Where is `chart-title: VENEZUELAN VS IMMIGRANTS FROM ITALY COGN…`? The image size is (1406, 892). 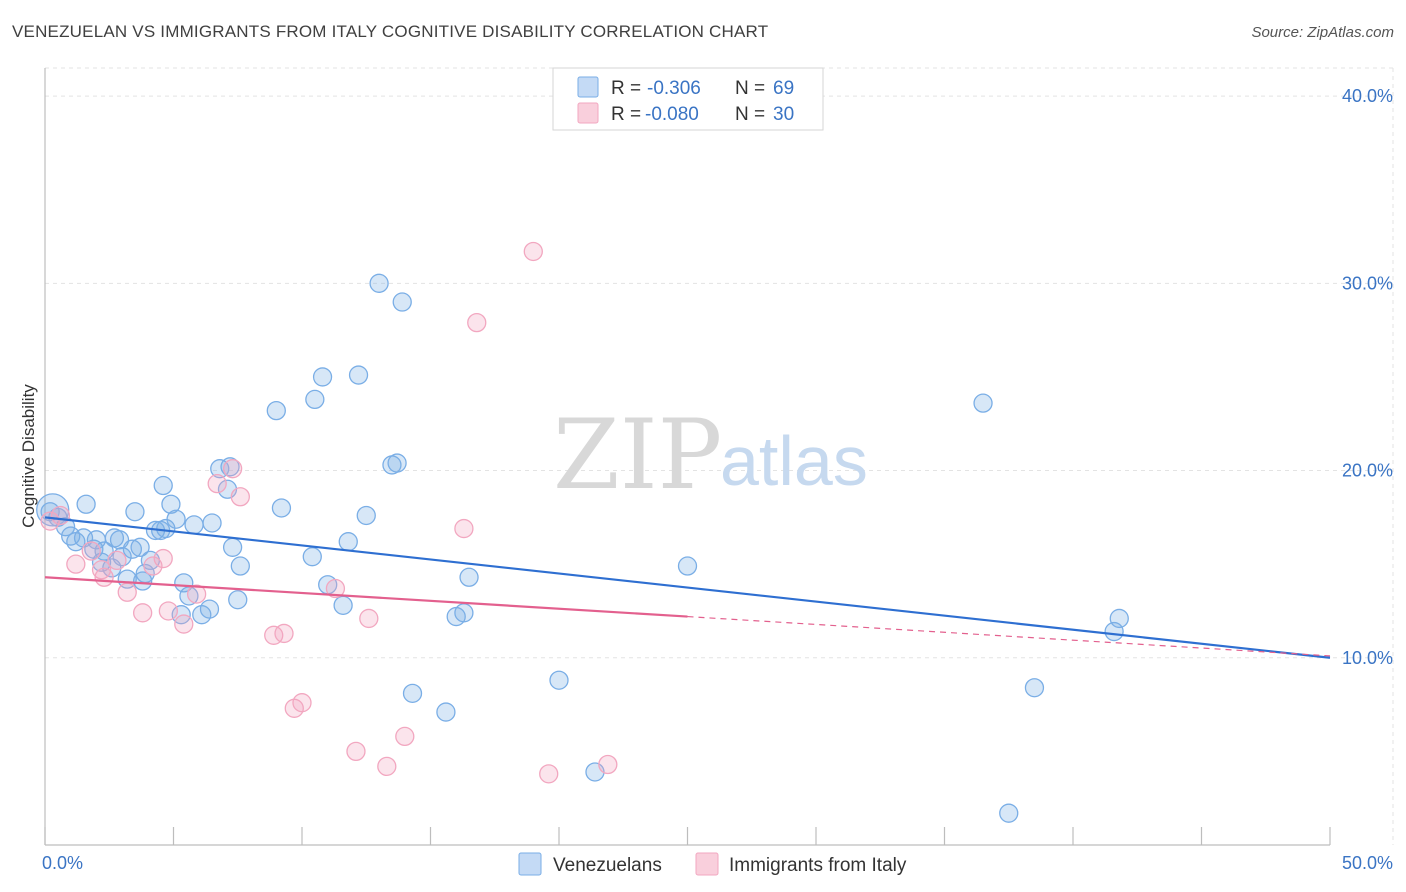 chart-title: VENEZUELAN VS IMMIGRANTS FROM ITALY COGN… is located at coordinates (390, 31).